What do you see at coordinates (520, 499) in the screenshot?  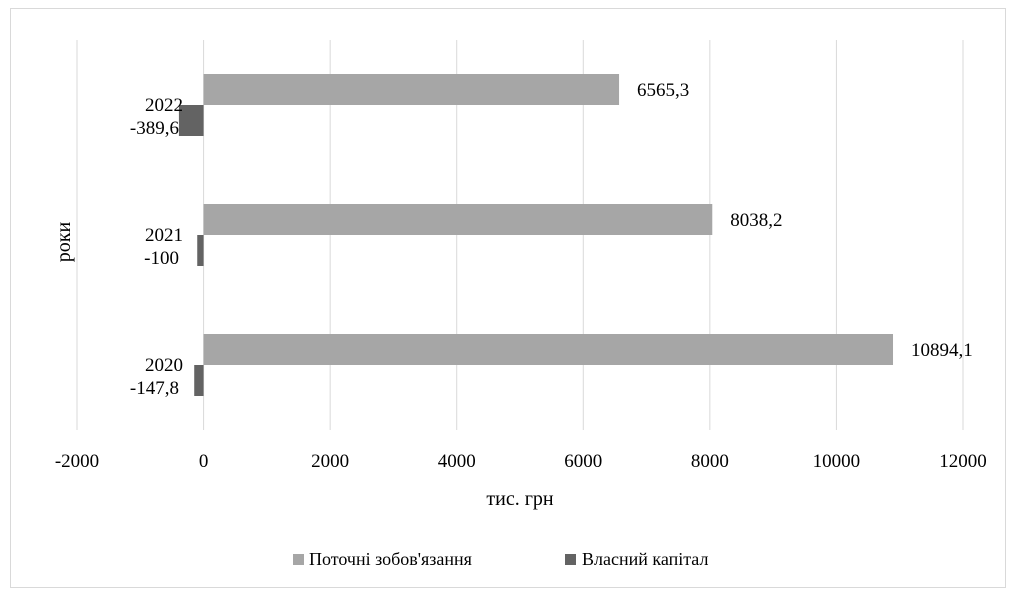 I see `x-axis-title: тис. грн` at bounding box center [520, 499].